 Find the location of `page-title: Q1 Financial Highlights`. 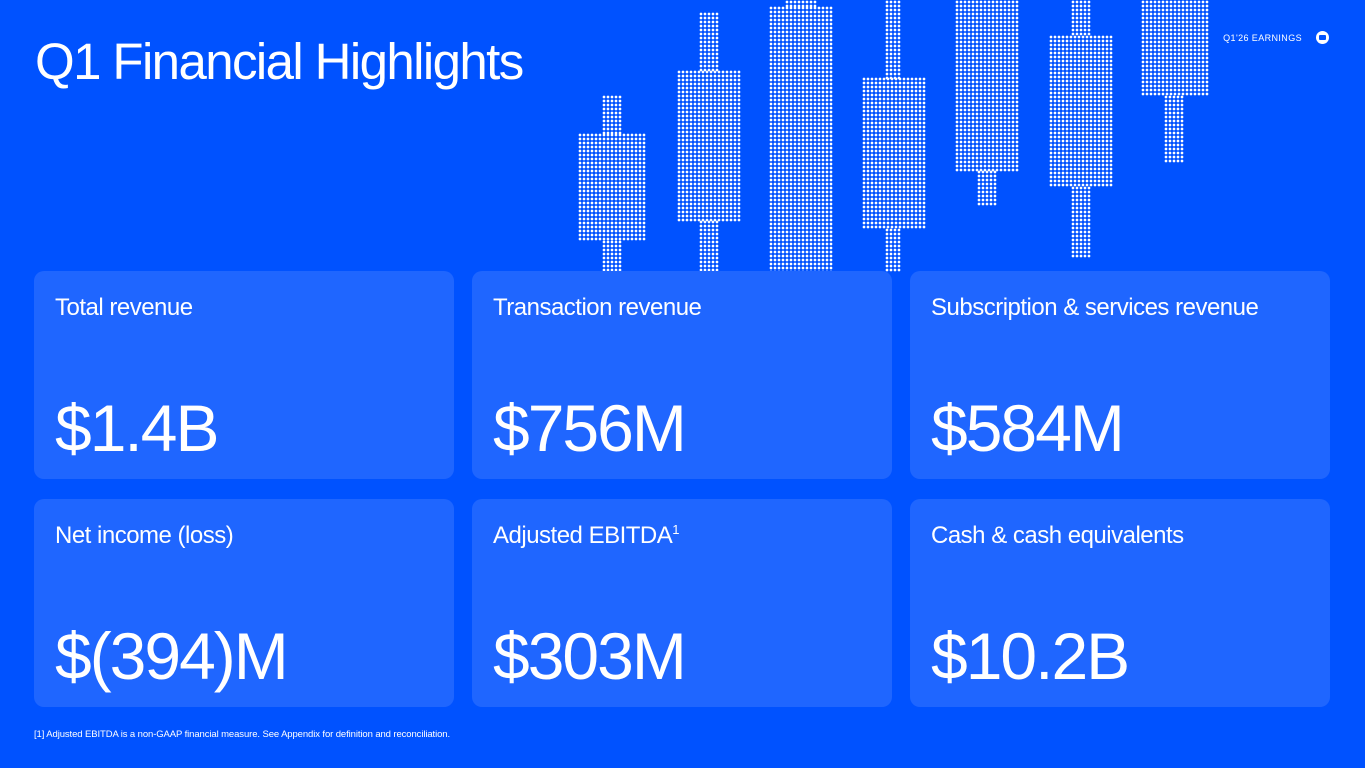

page-title: Q1 Financial Highlights is located at coordinates (279, 61).